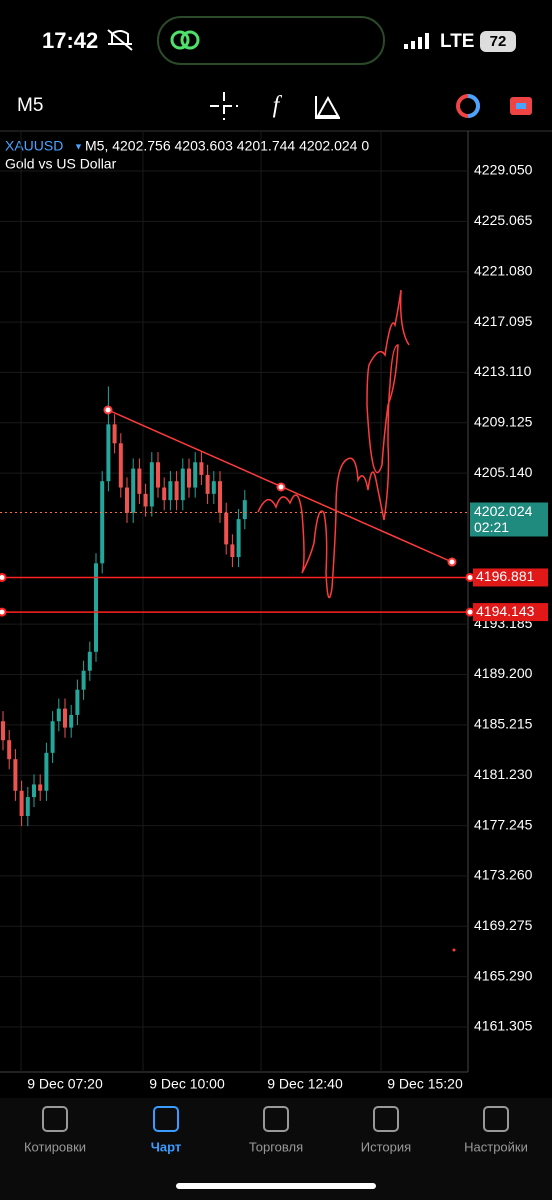  What do you see at coordinates (276, 1186) in the screenshot?
I see `home-indicator` at bounding box center [276, 1186].